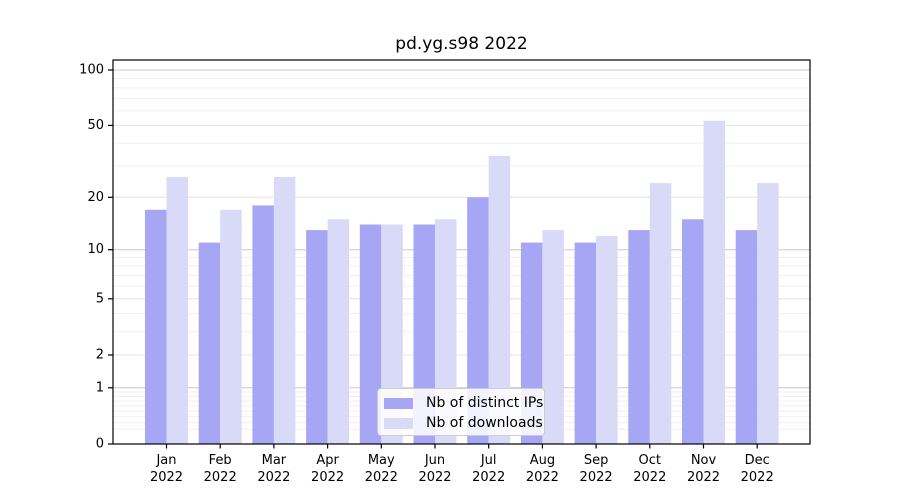 Image resolution: width=900 pixels, height=500 pixels. Describe the element at coordinates (585, 343) in the screenshot. I see `bar-nb-of-distinct-ips-sep` at that location.